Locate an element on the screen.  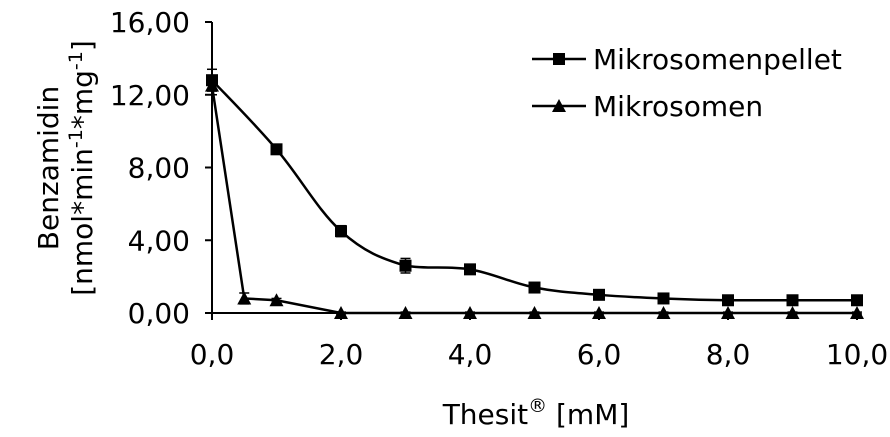
y-axis-title-line2: [nmol*min-1*mg-1] is located at coordinates (82, 168).